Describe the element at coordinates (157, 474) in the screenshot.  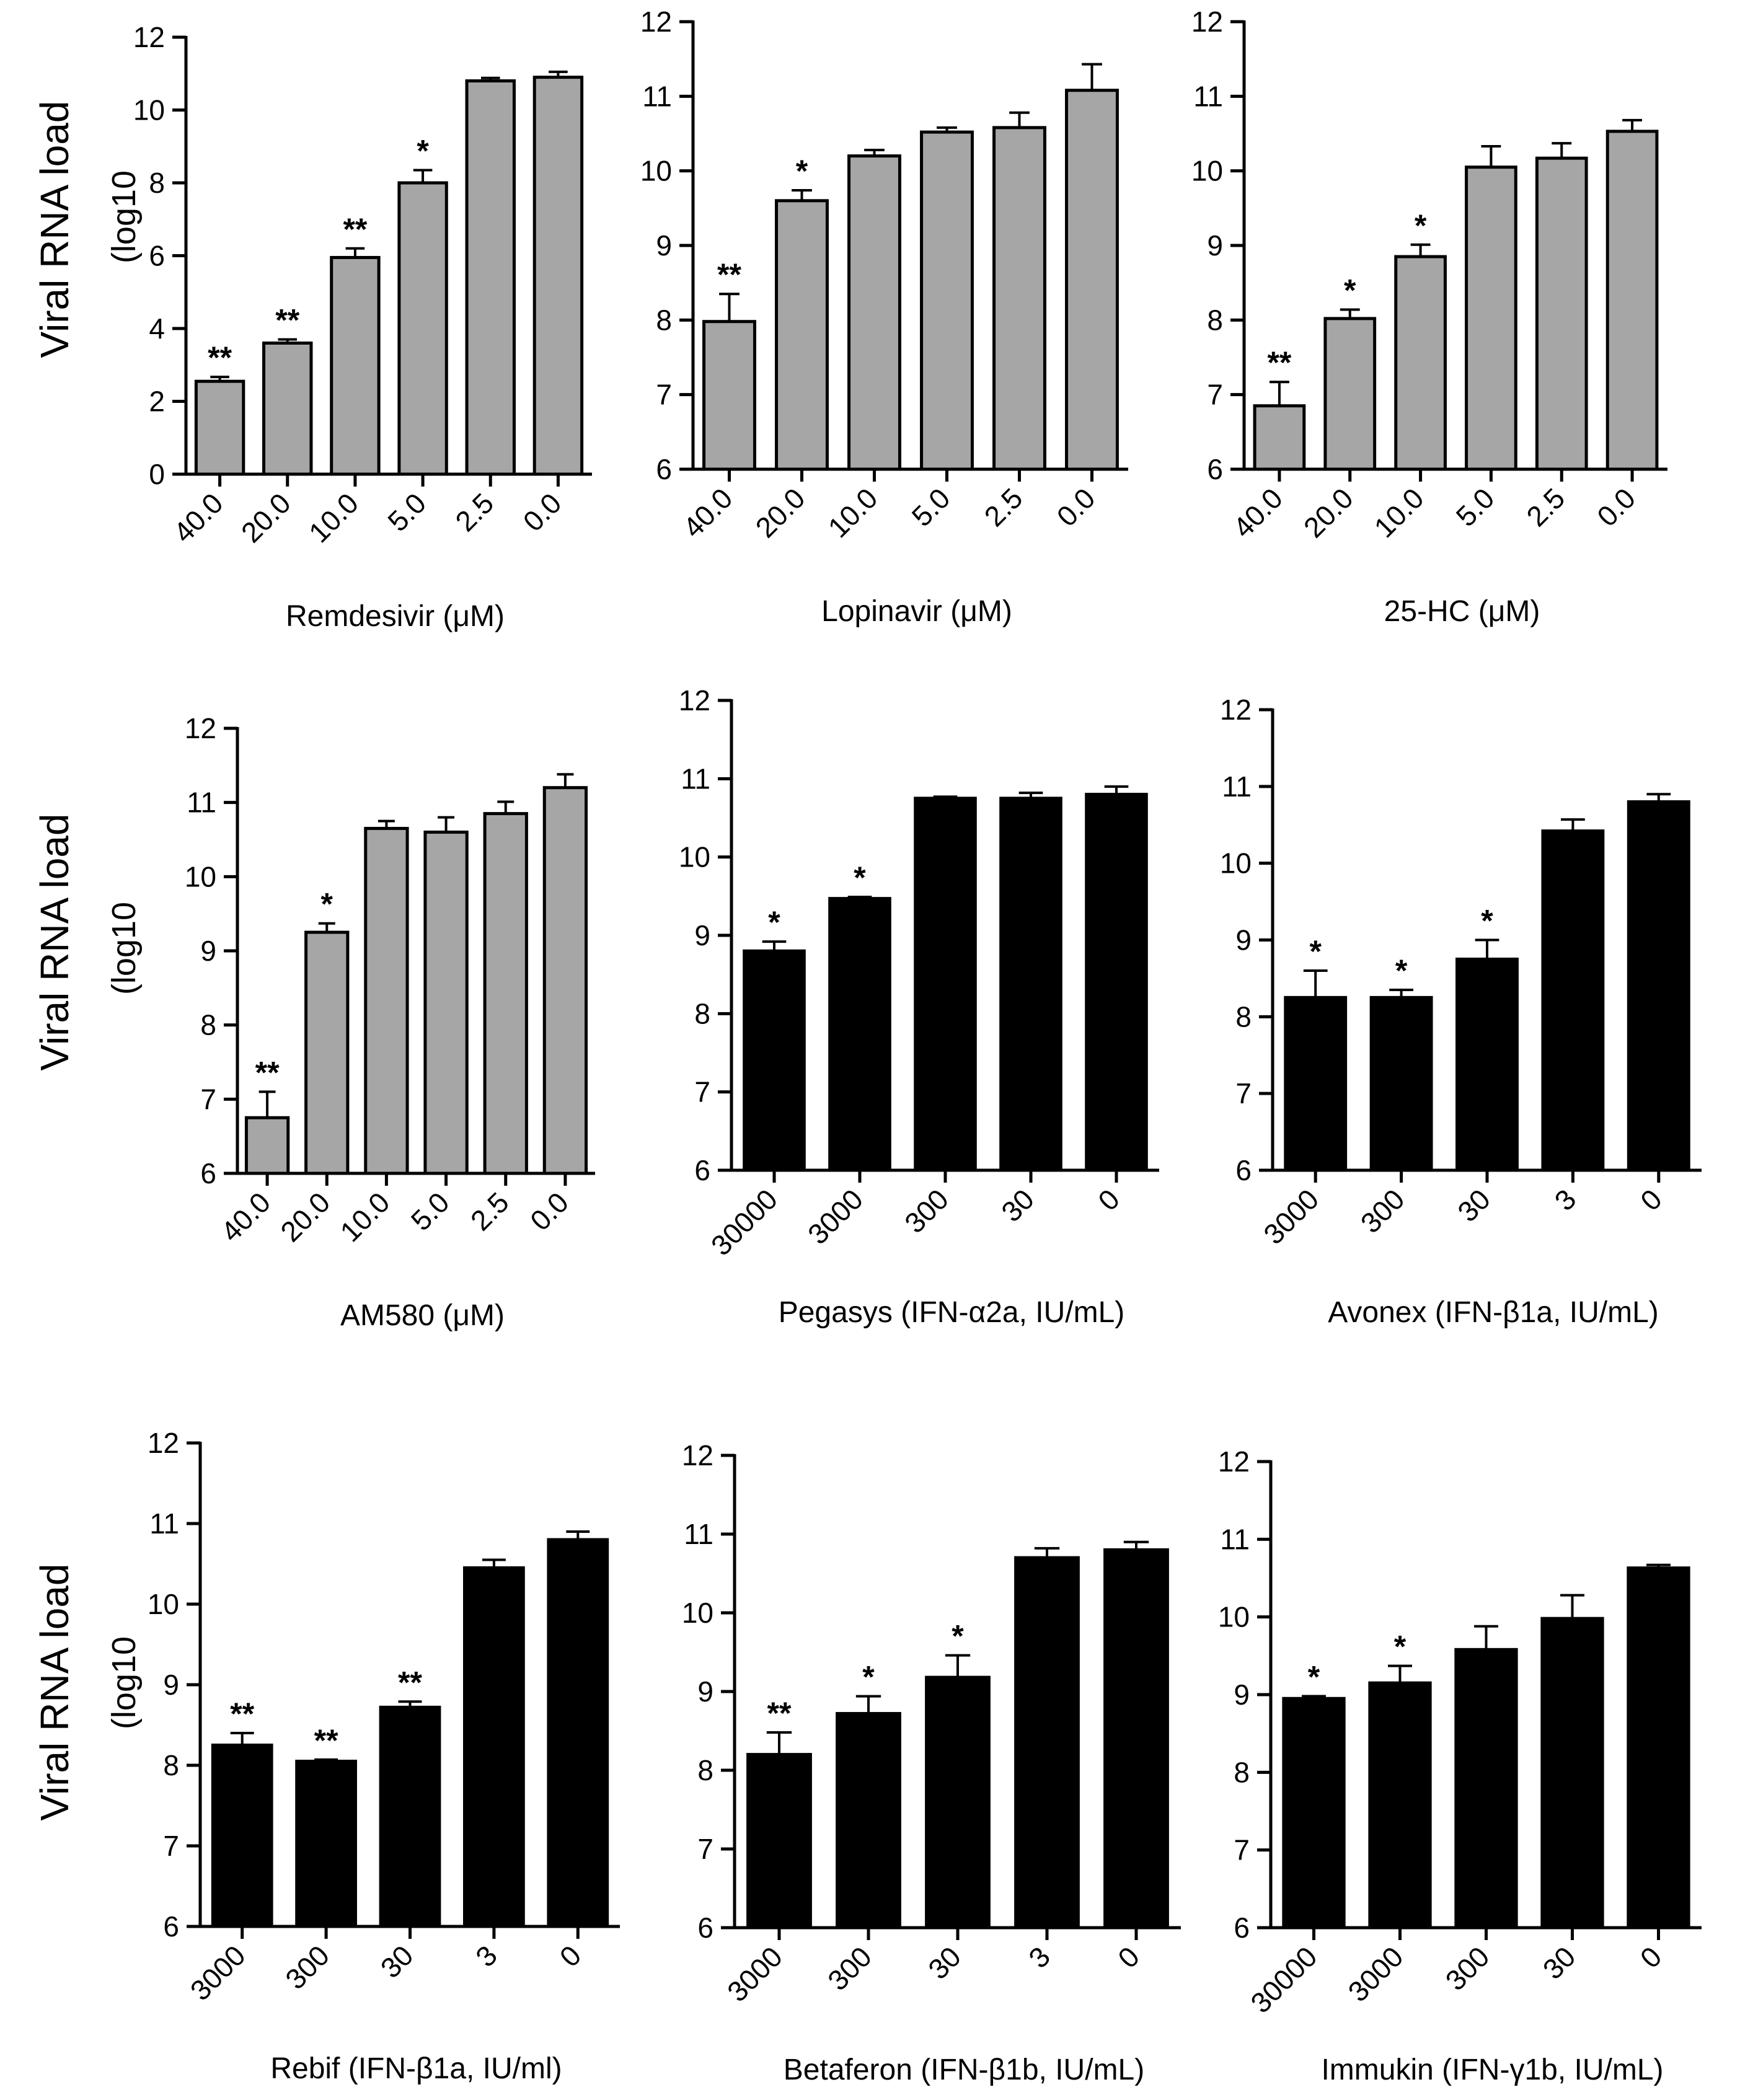
I see `y-tick-label: 0` at that location.